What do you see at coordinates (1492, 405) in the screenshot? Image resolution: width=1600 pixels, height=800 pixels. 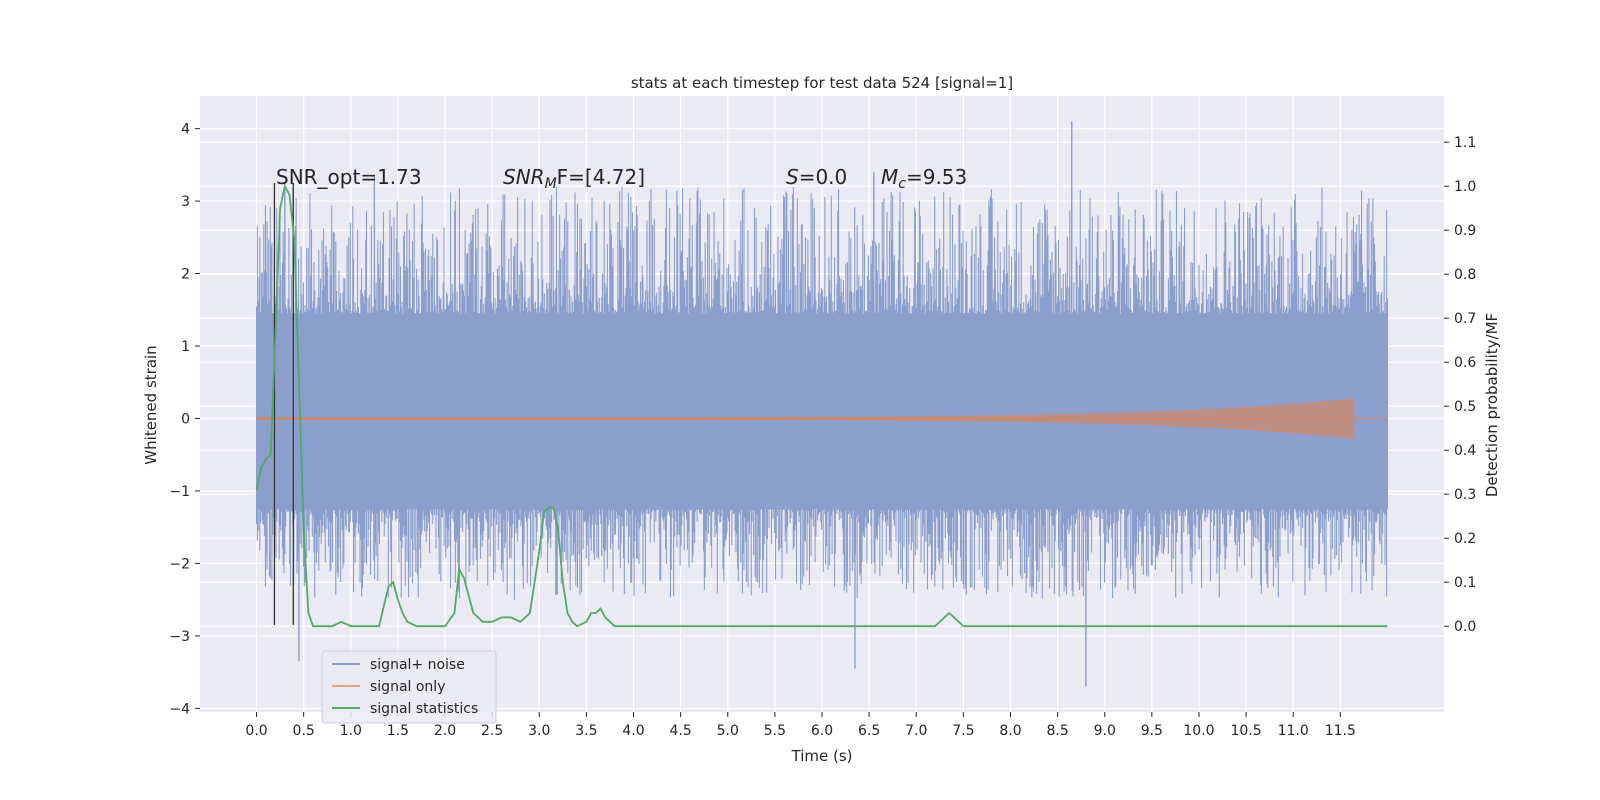 I see `y-axis-label-right: Detection probability/MF` at bounding box center [1492, 405].